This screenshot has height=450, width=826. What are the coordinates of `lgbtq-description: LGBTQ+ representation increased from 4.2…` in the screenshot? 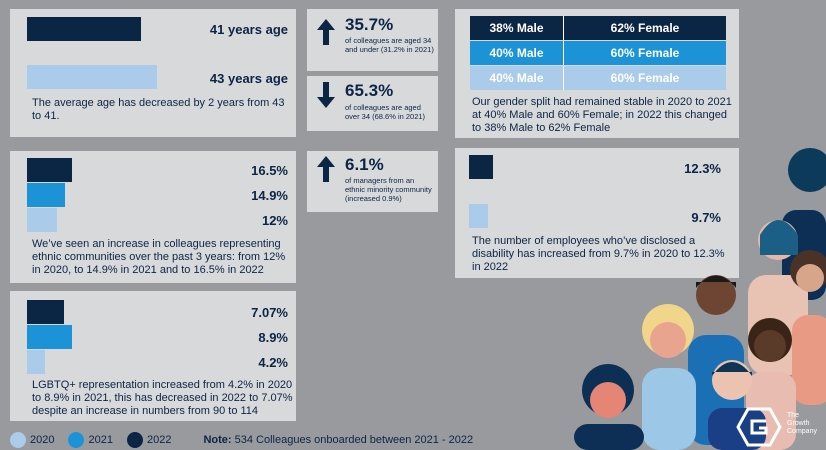 It's located at (162, 398).